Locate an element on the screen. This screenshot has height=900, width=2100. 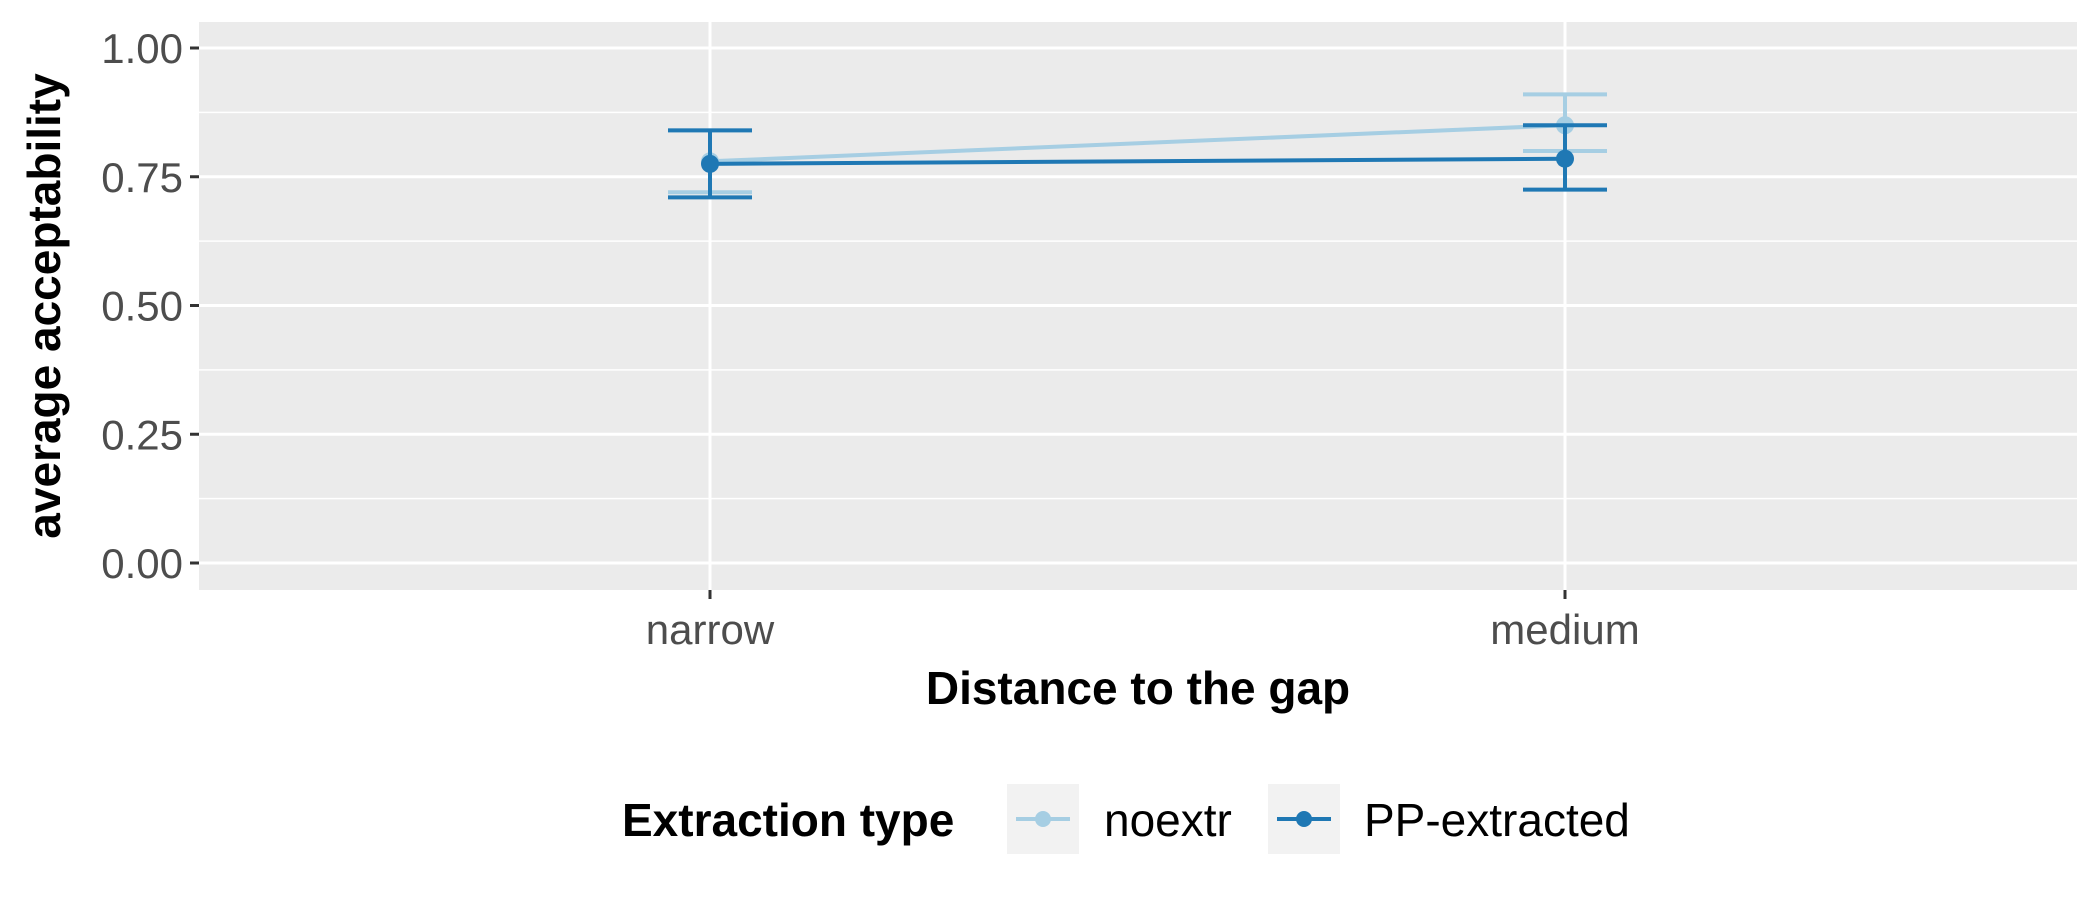
series-line-noextr is located at coordinates (1137, 143).